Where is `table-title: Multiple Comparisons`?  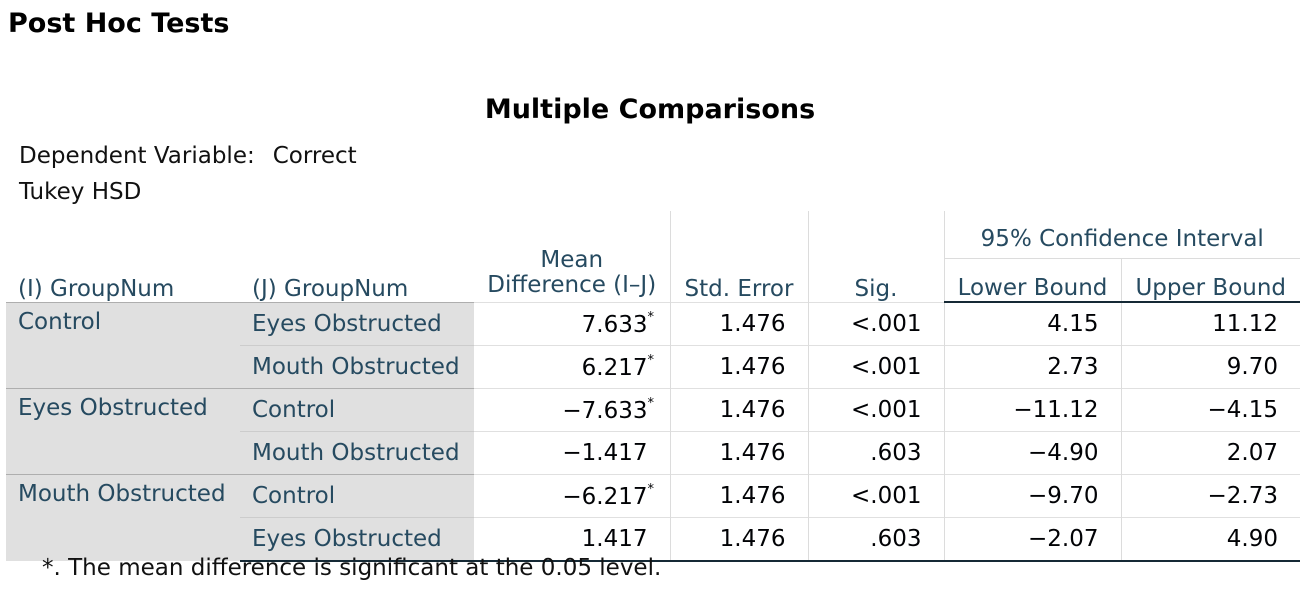 table-title: Multiple Comparisons is located at coordinates (650, 109).